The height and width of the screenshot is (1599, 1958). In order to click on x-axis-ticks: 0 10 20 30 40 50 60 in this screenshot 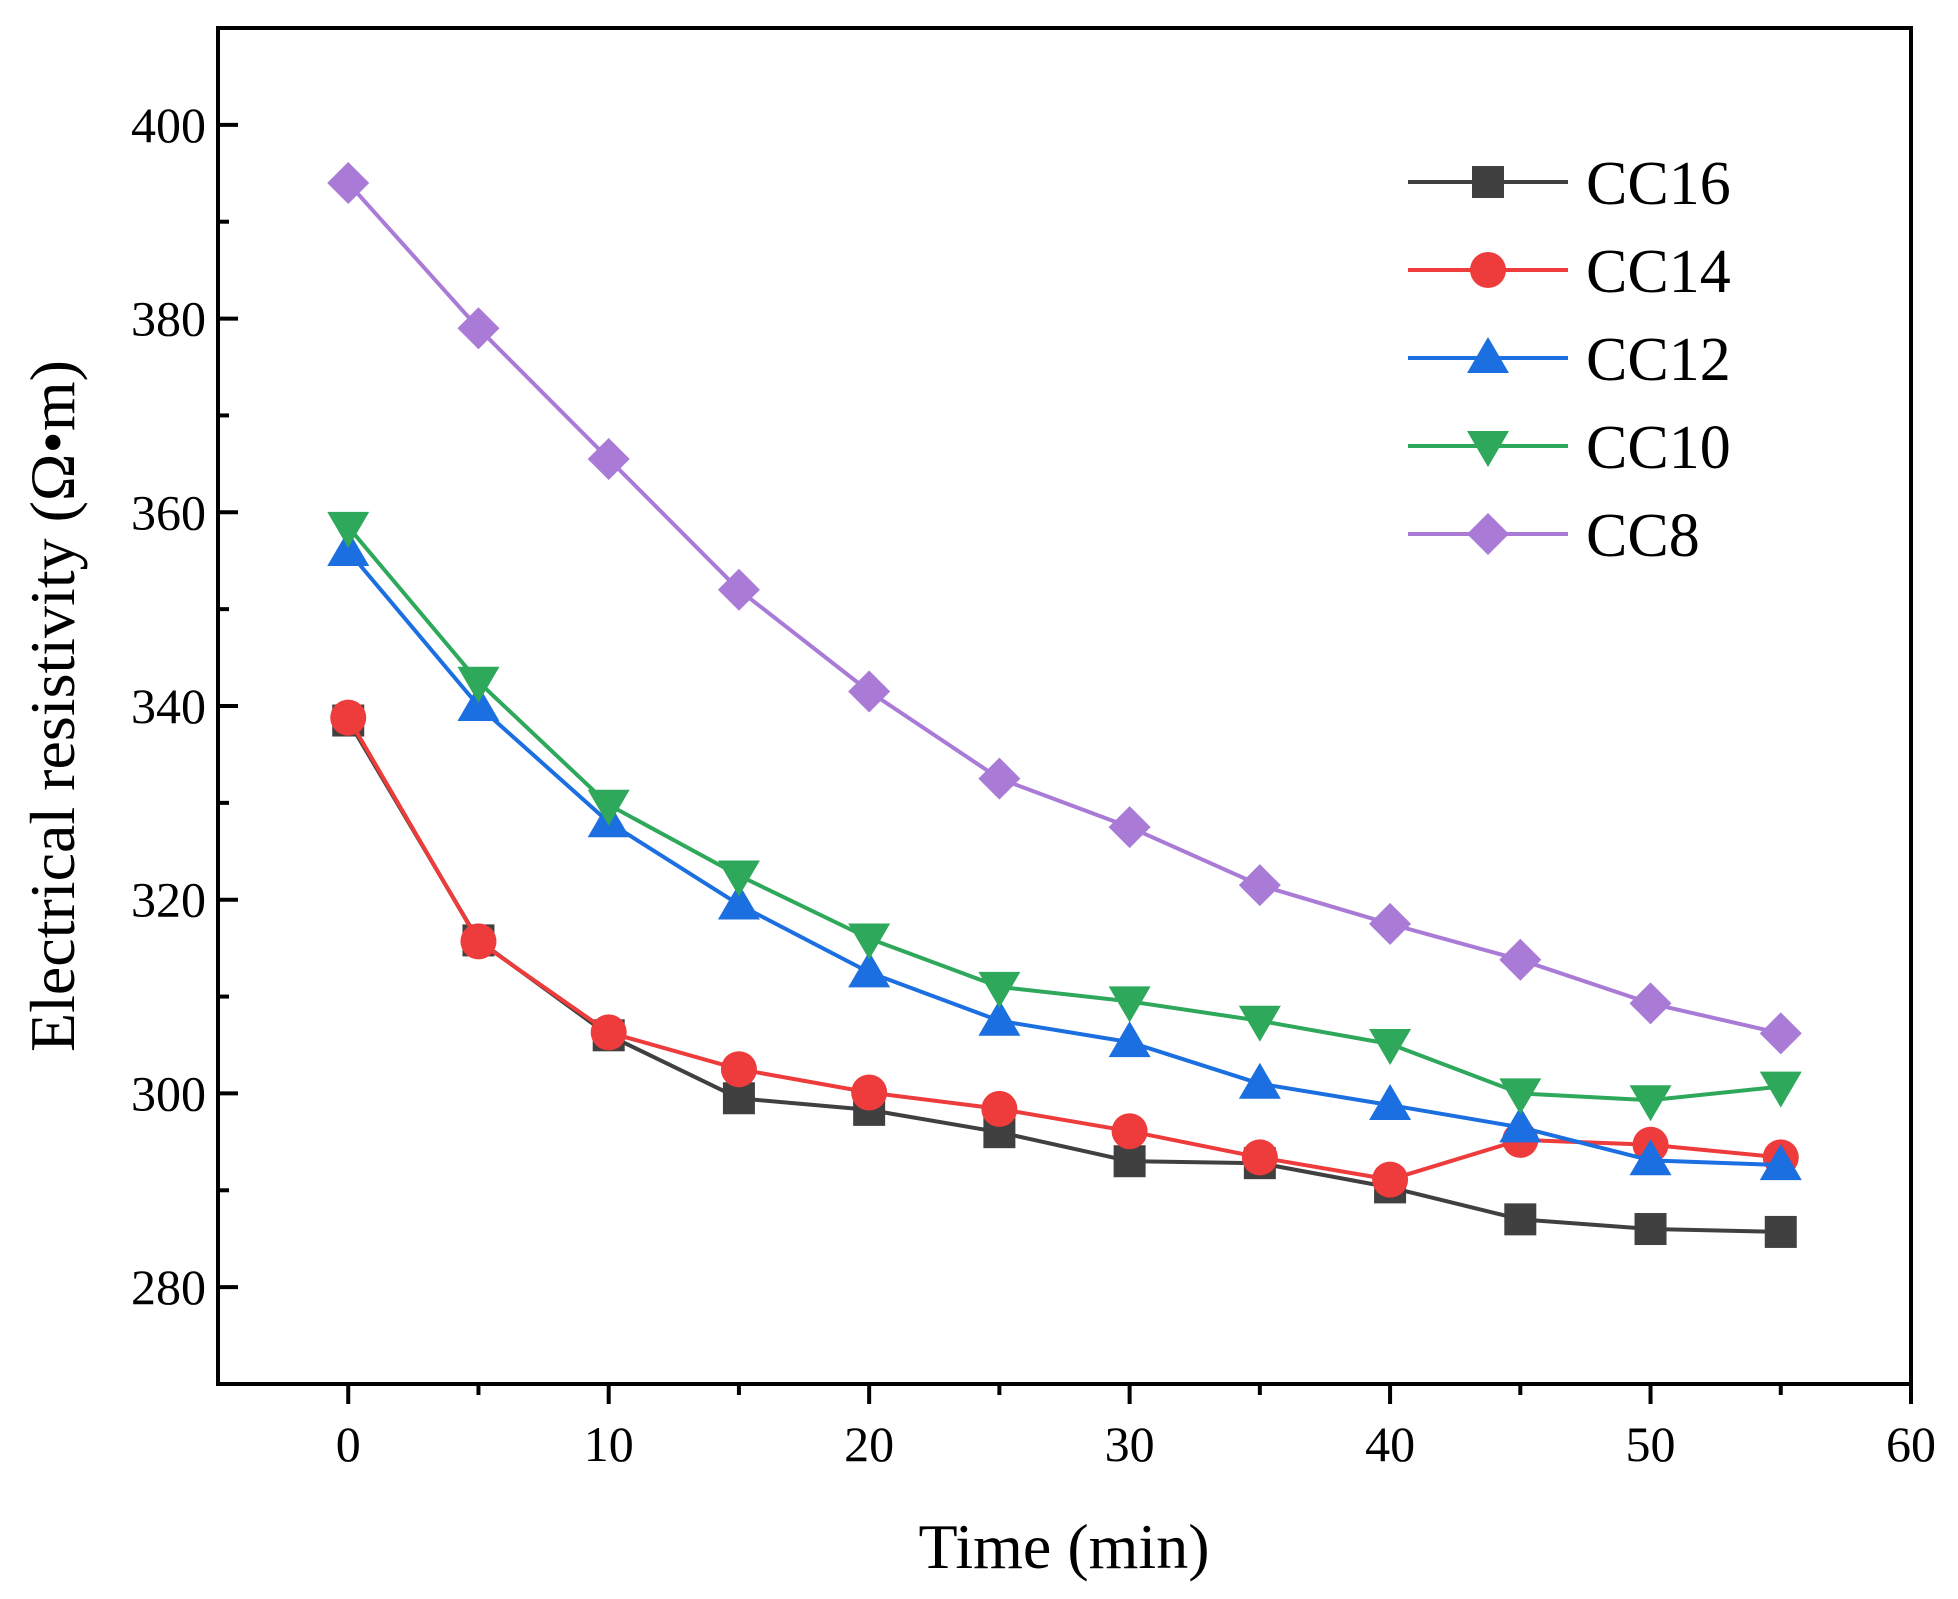, I will do `click(1136, 1428)`.